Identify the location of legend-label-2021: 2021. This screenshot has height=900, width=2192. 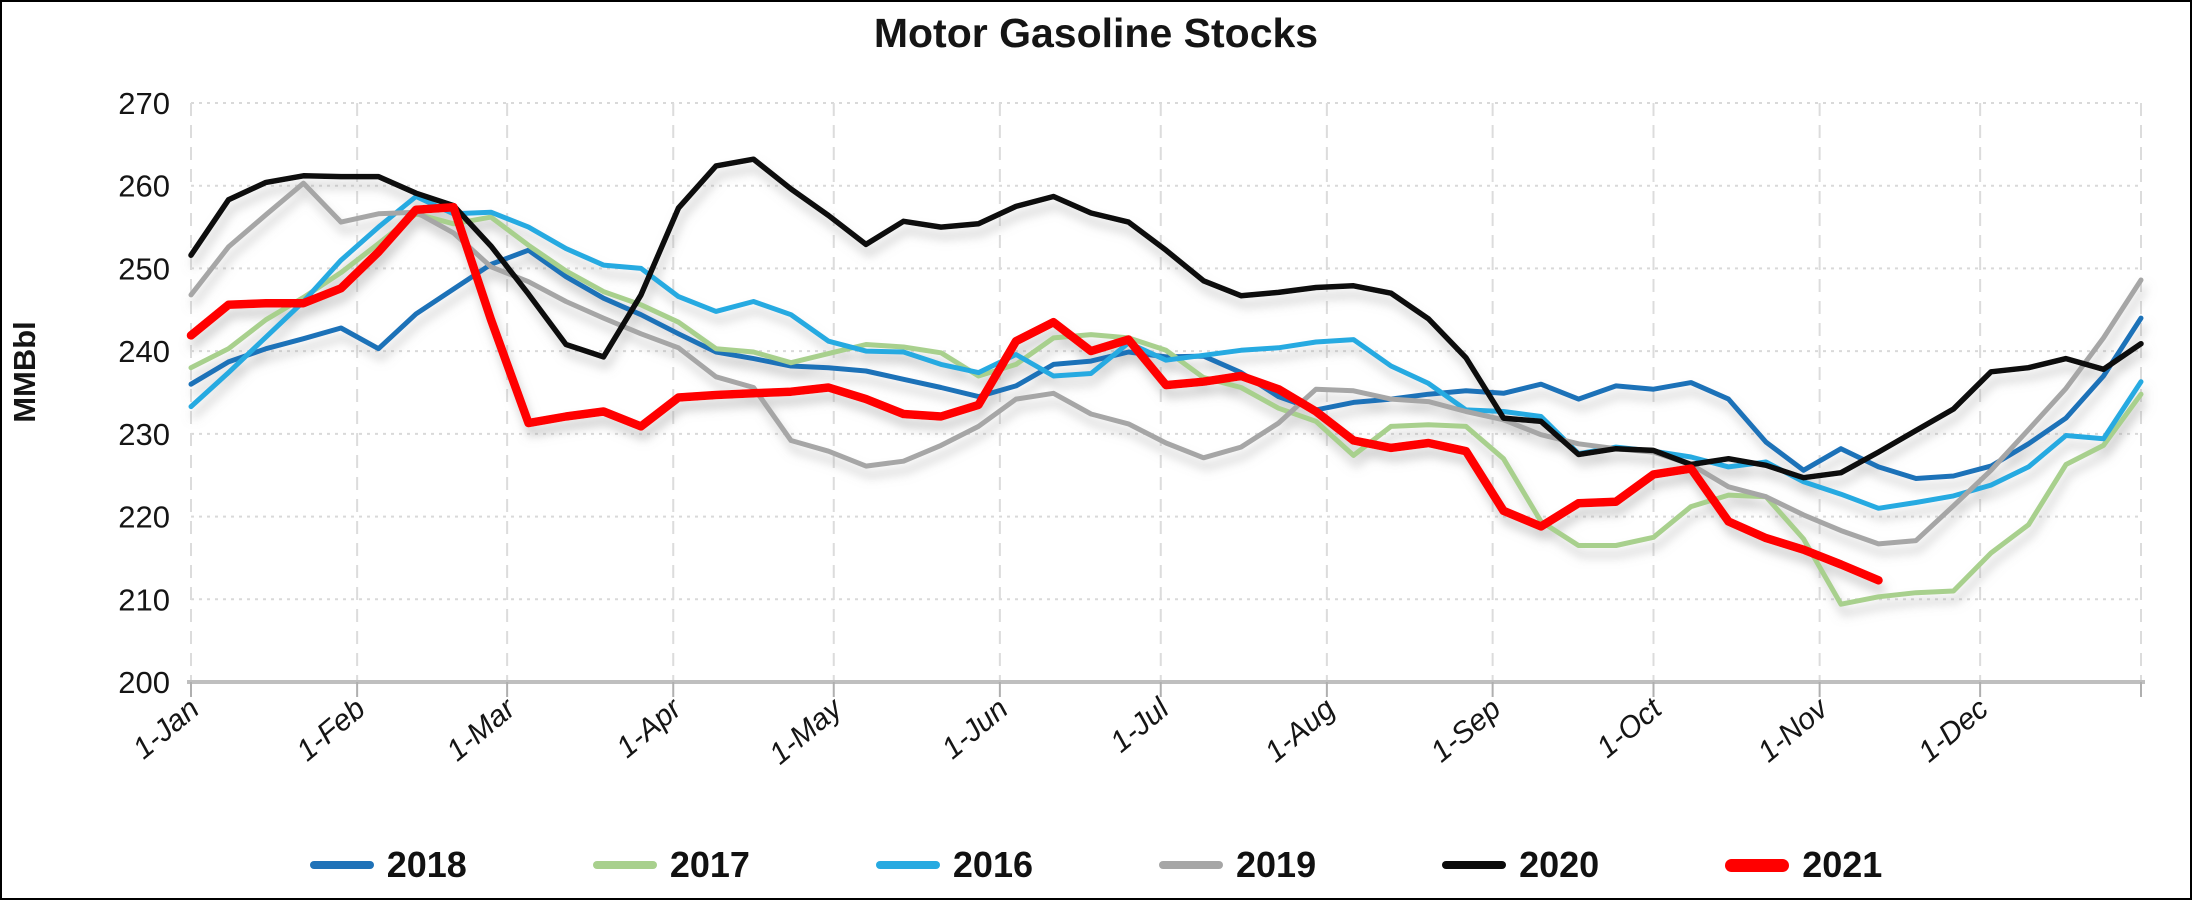
(1842, 864).